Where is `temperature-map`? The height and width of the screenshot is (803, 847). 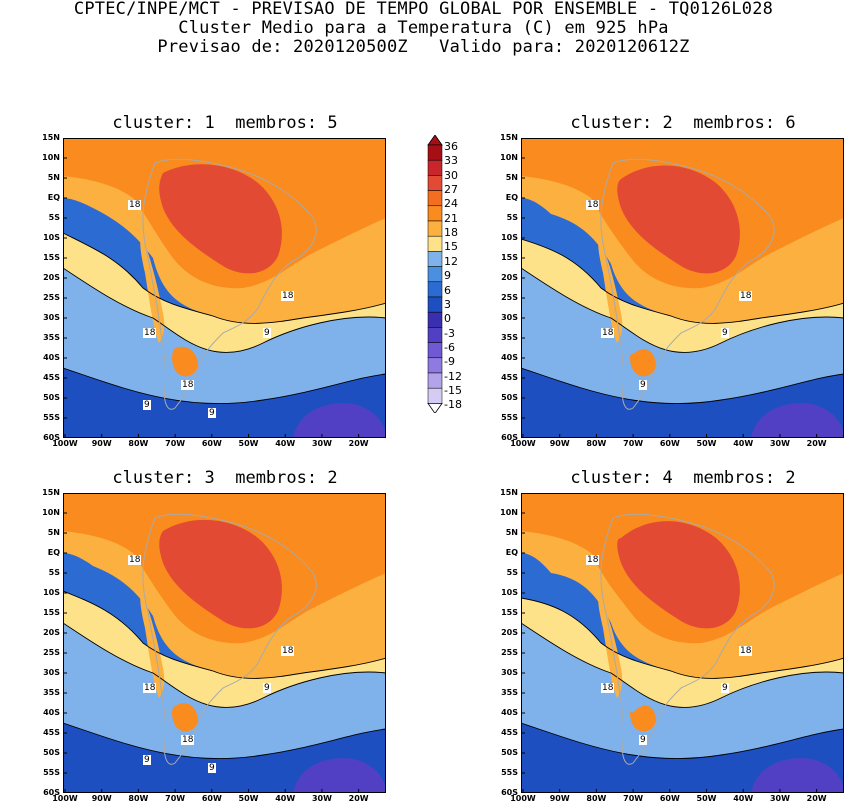 temperature-map is located at coordinates (682, 288).